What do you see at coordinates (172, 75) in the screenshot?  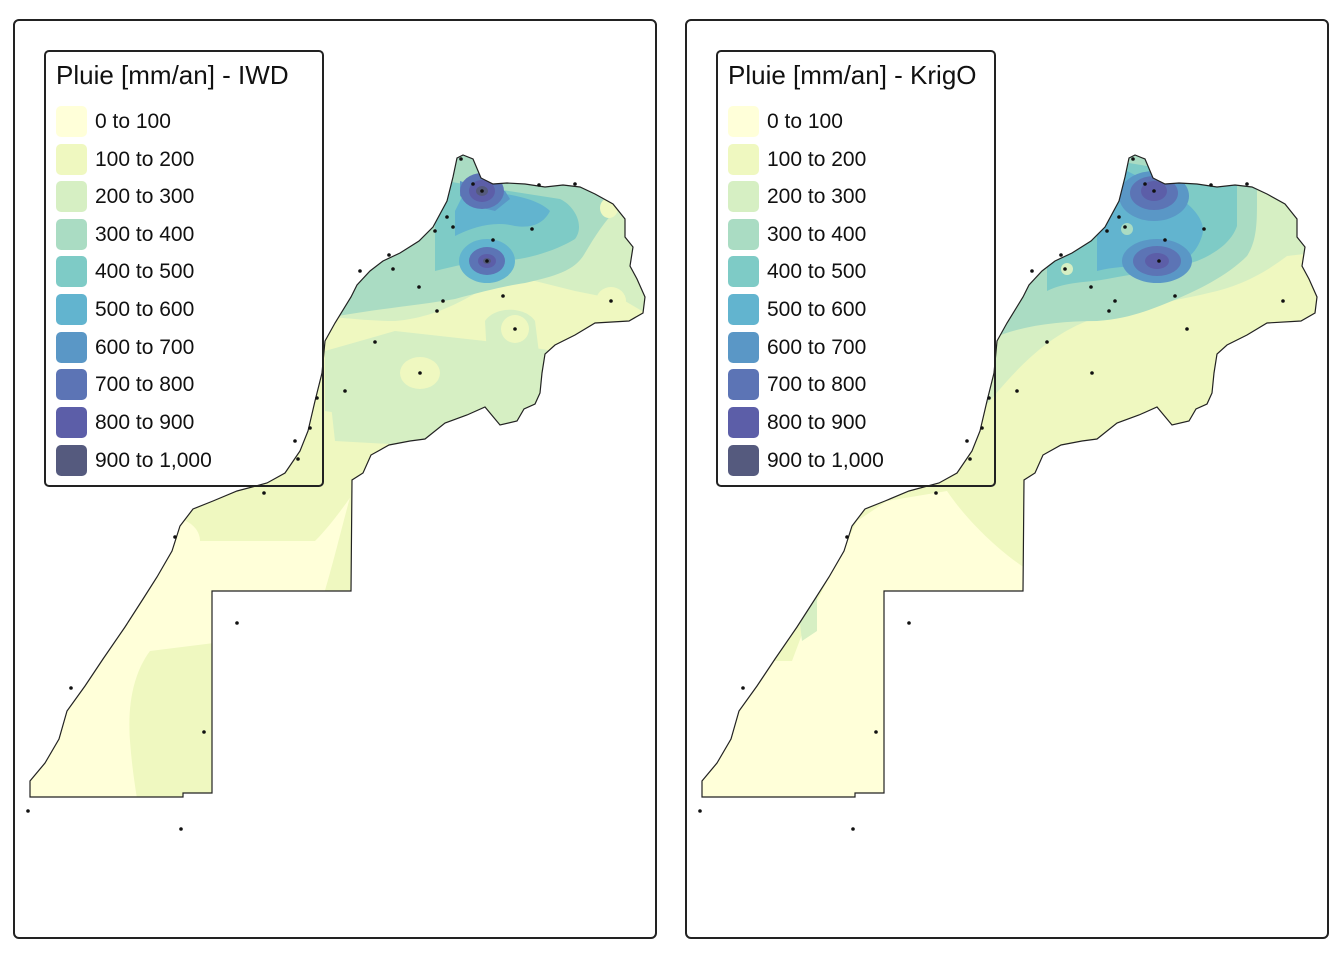 I see `legend-title-iwd: Pluie [mm/an] - IWD` at bounding box center [172, 75].